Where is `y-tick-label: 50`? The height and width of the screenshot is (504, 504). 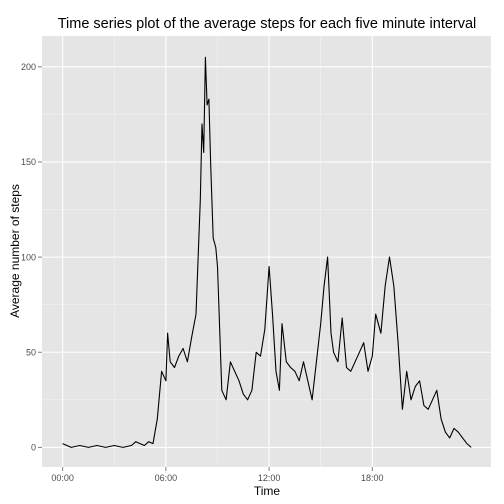 y-tick-label: 50 is located at coordinates (31, 352).